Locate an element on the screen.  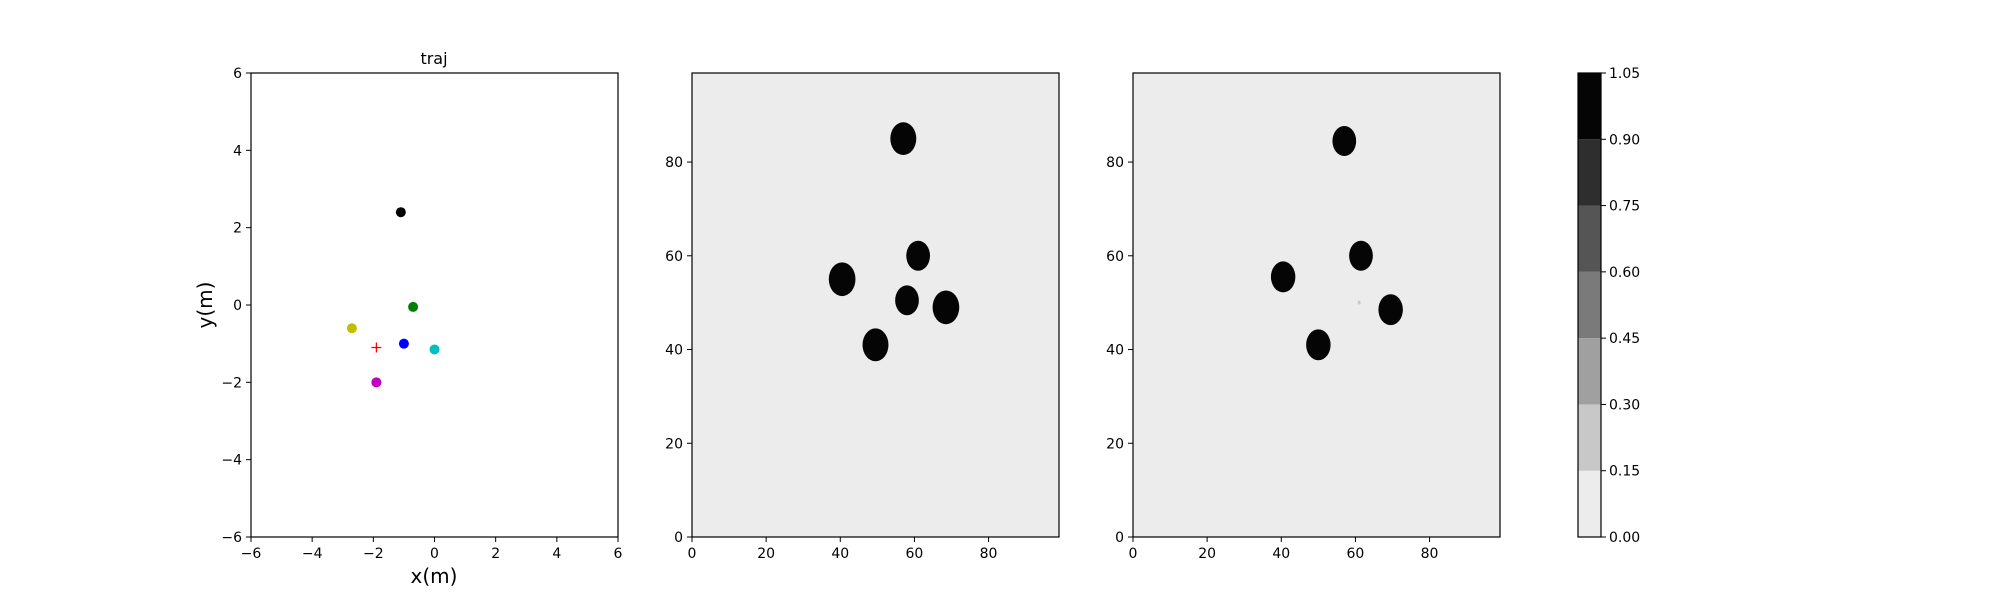
y-tick-label: 4 is located at coordinates (237, 151).